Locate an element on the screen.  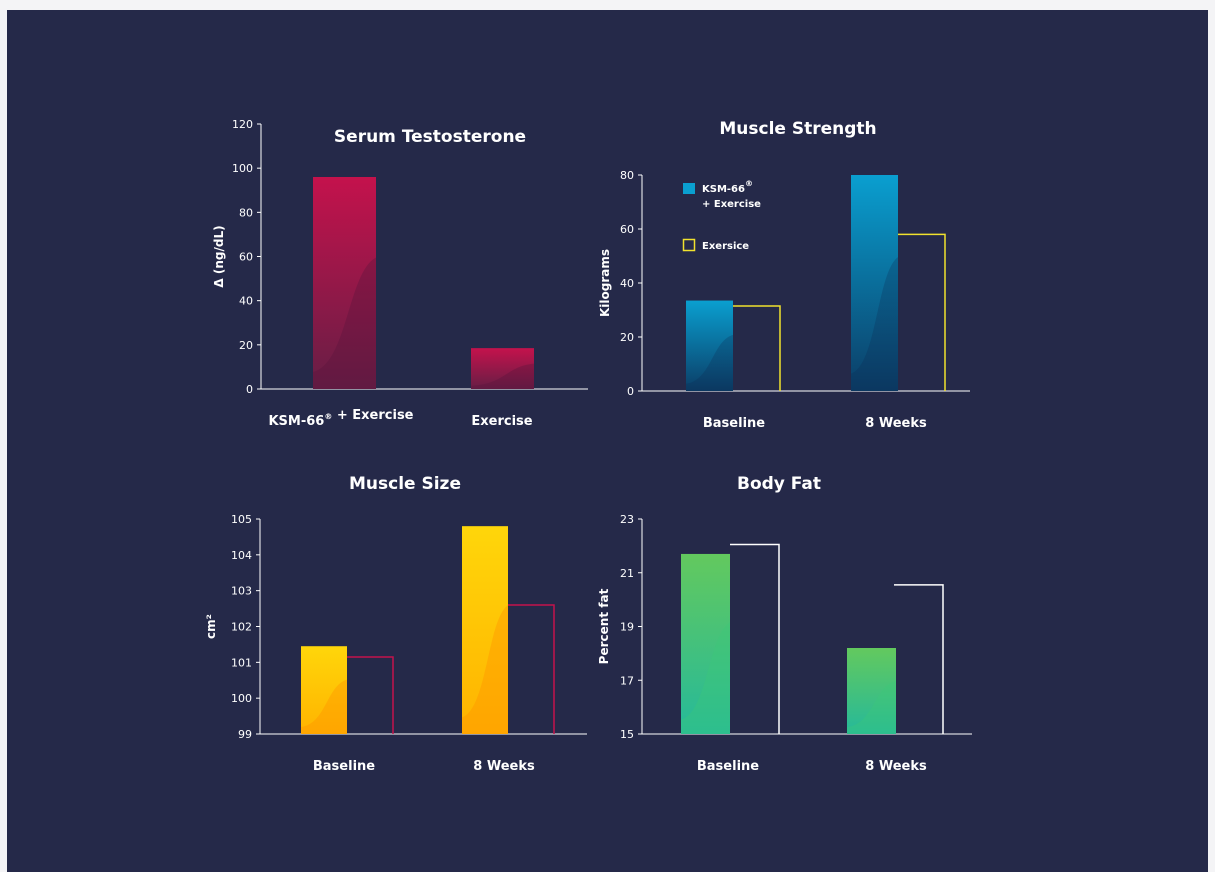
chart-title: Muscle Size is located at coordinates (405, 484).